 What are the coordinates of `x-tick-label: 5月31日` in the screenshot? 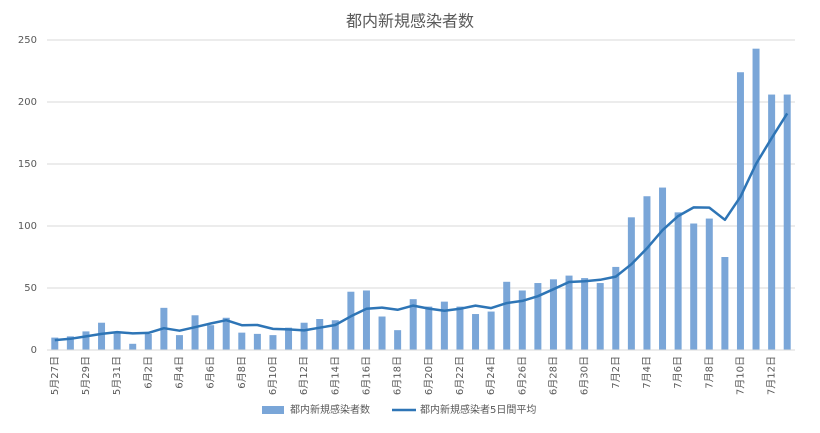 It's located at (117, 375).